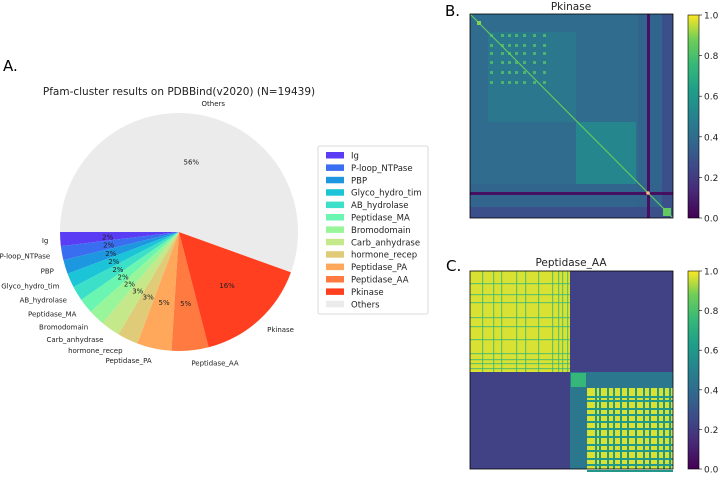  Describe the element at coordinates (355, 157) in the screenshot. I see `legend-entry: Ig` at that location.